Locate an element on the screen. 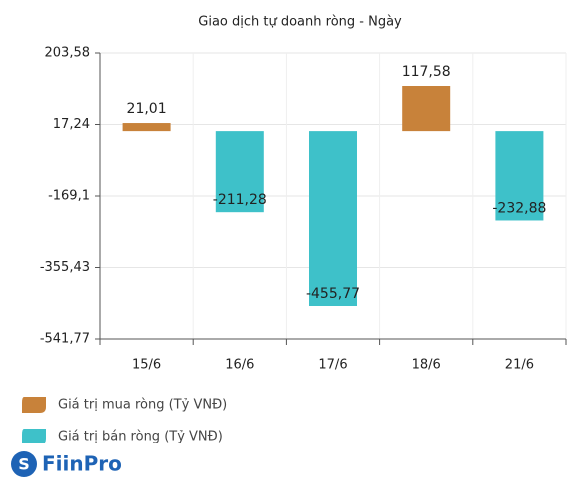 This screenshot has height=477, width=569. x-tick-label: 15/6 is located at coordinates (146, 365).